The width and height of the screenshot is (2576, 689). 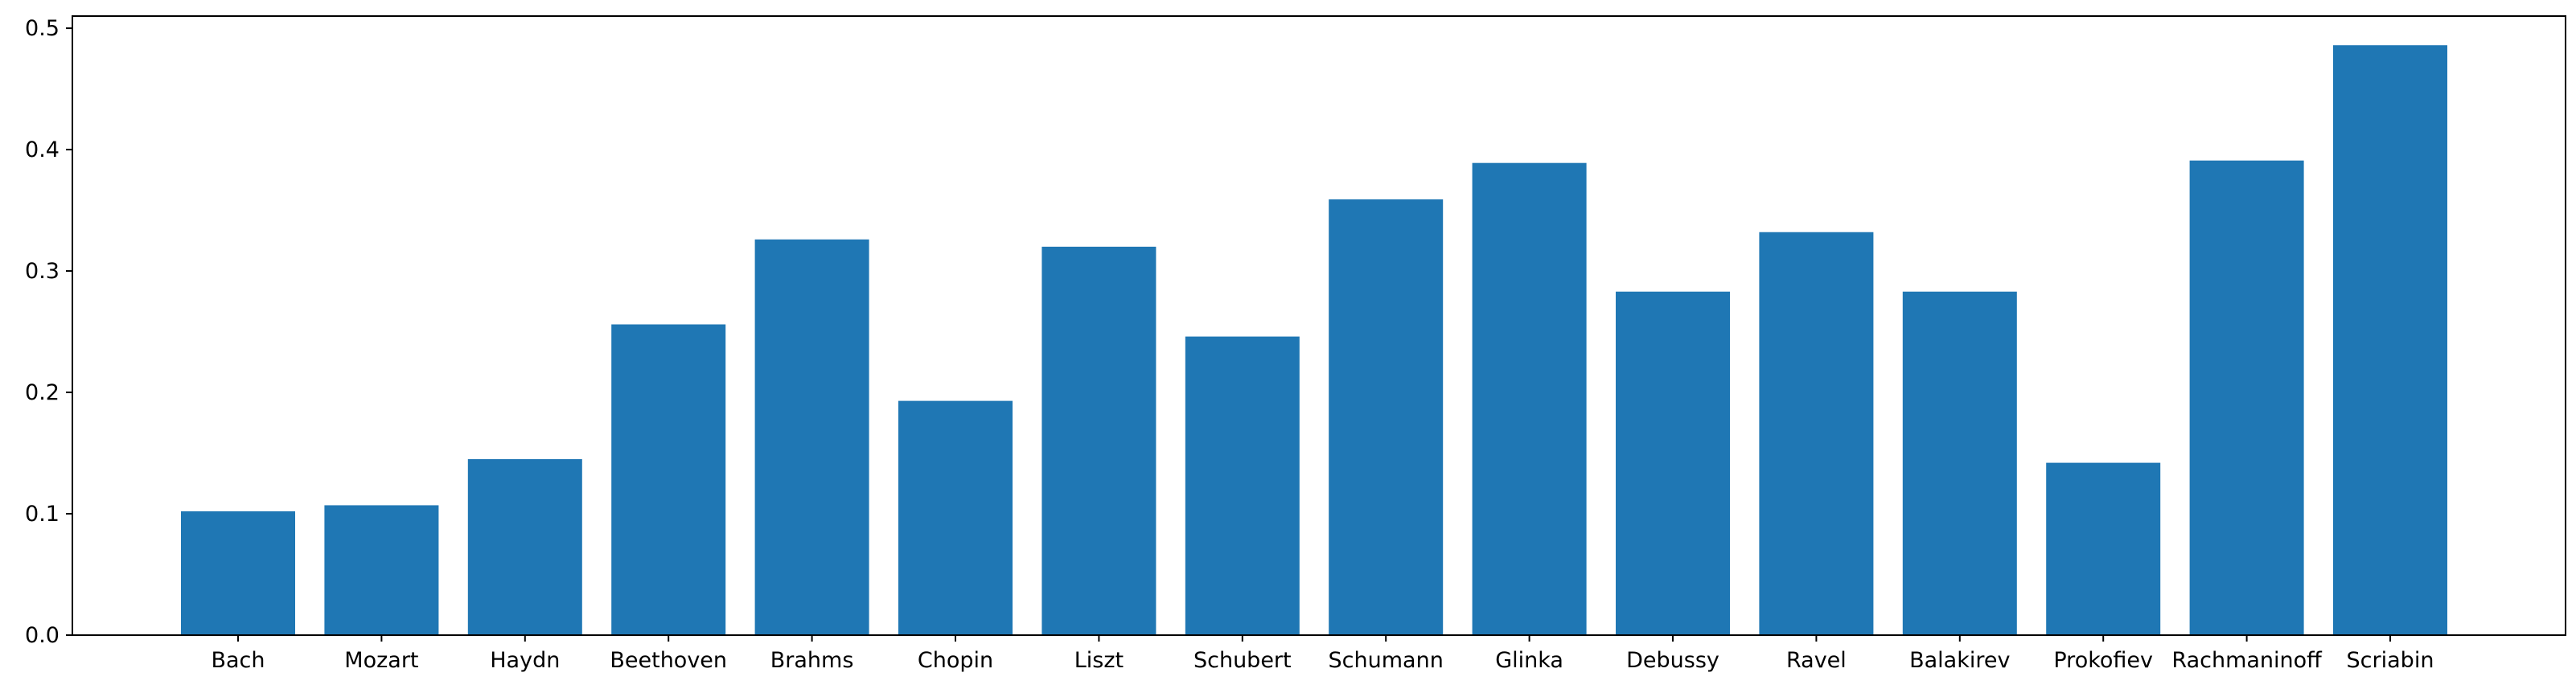 What do you see at coordinates (2246, 397) in the screenshot?
I see `bar-rachmaninoff` at bounding box center [2246, 397].